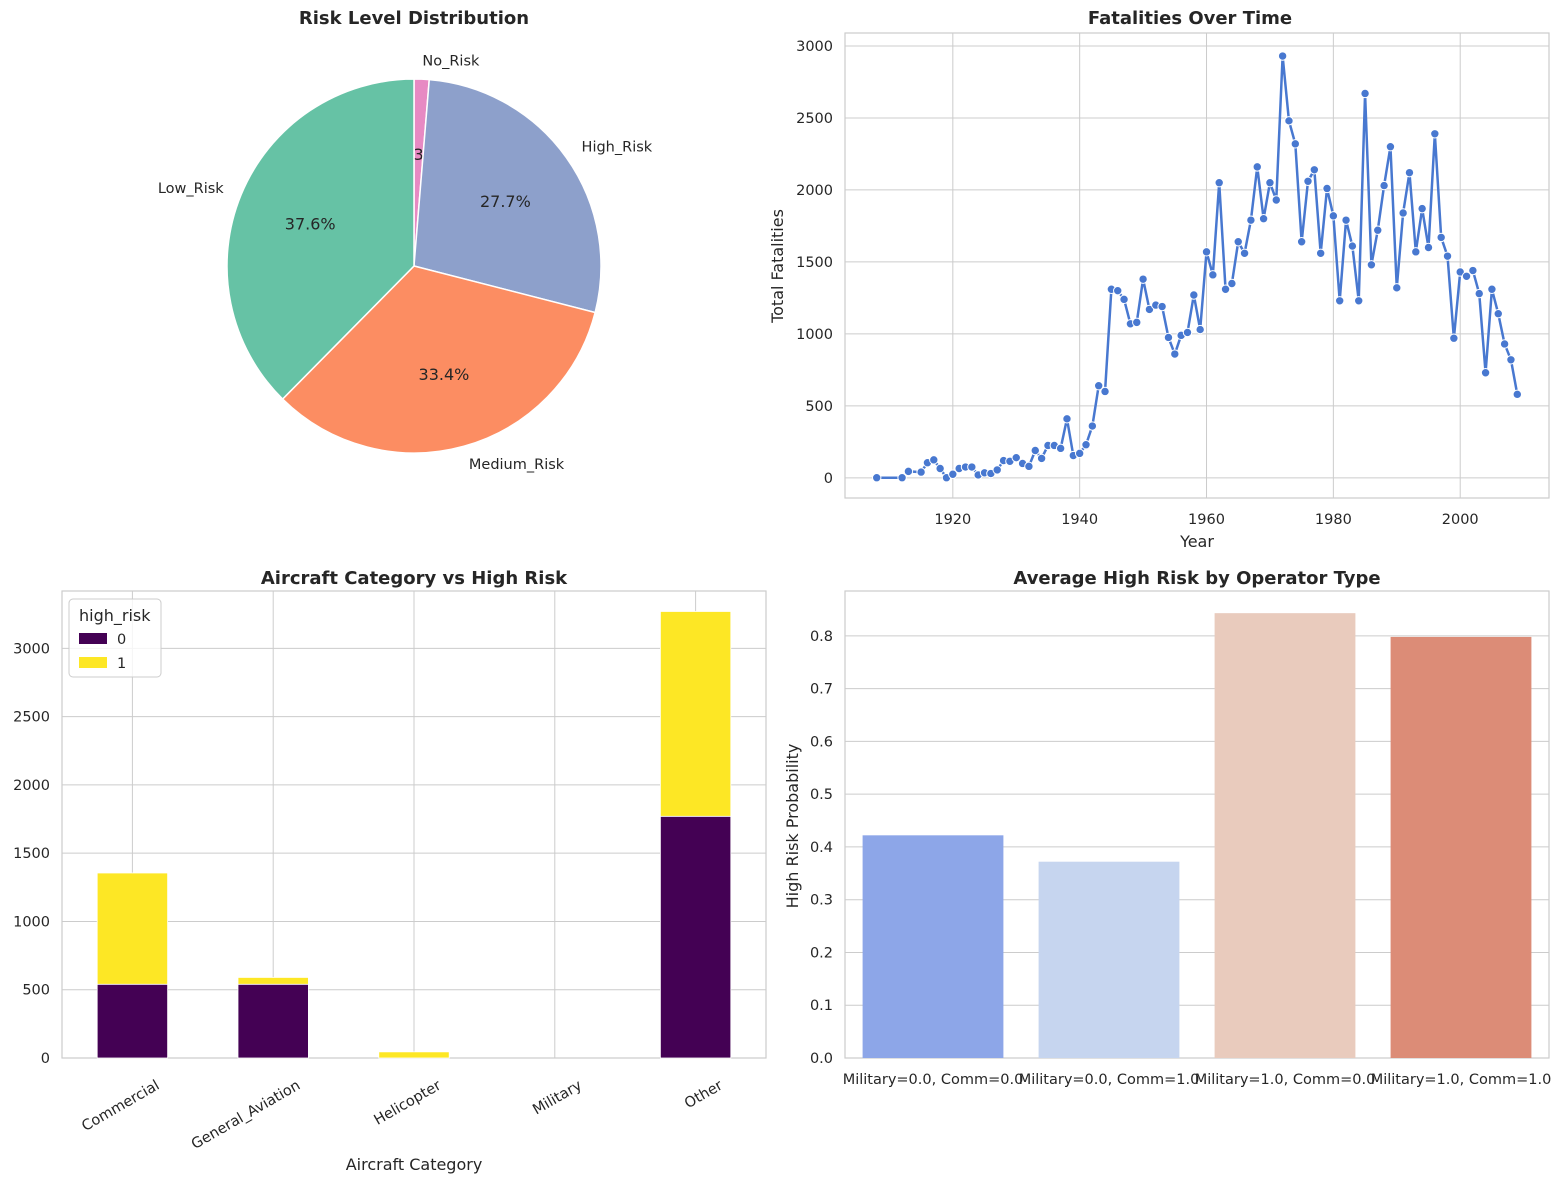 Image resolution: width=1566 pixels, height=1184 pixels. Describe the element at coordinates (792, 826) in the screenshot. I see `bar-y-axis-label: High Risk Probability` at that location.